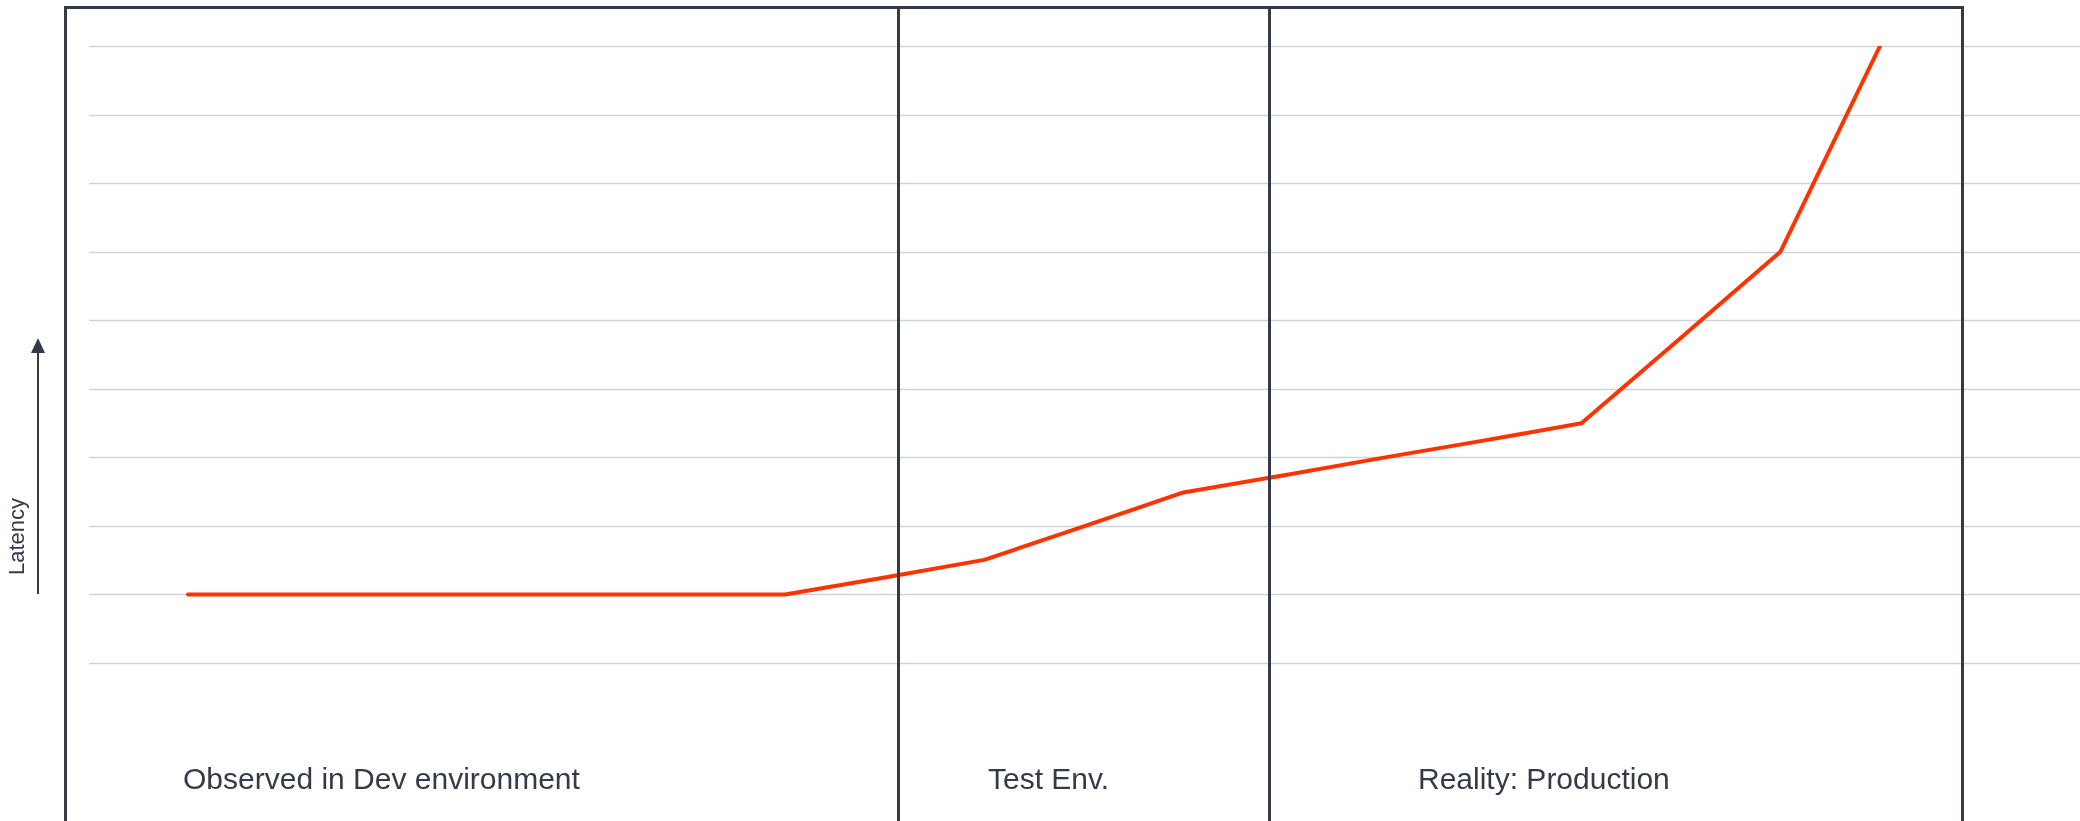 The width and height of the screenshot is (2080, 821). What do you see at coordinates (17, 536) in the screenshot?
I see `y-axis-title: Latency` at bounding box center [17, 536].